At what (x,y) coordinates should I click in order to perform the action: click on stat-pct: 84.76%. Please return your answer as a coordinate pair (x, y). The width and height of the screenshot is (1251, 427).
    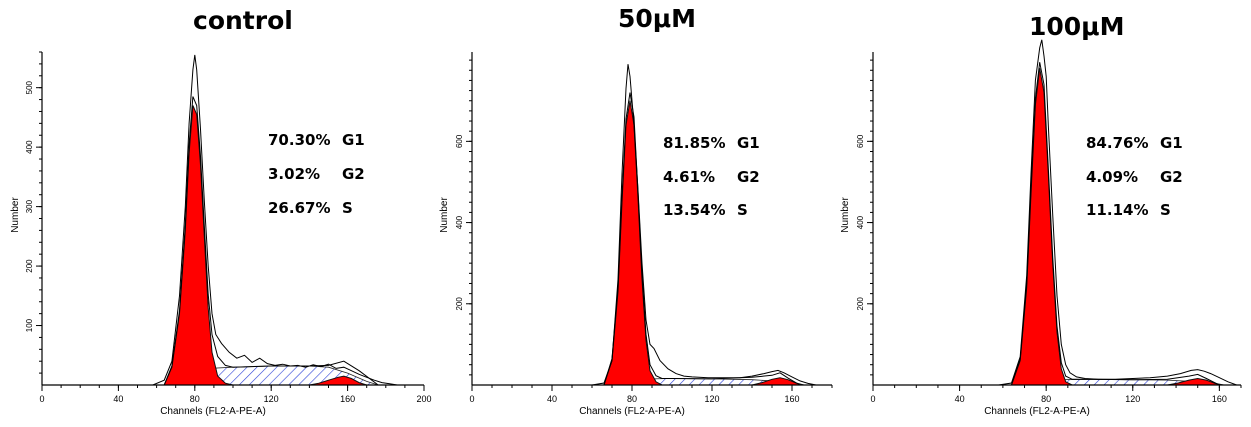
    Looking at the image, I should click on (1117, 143).